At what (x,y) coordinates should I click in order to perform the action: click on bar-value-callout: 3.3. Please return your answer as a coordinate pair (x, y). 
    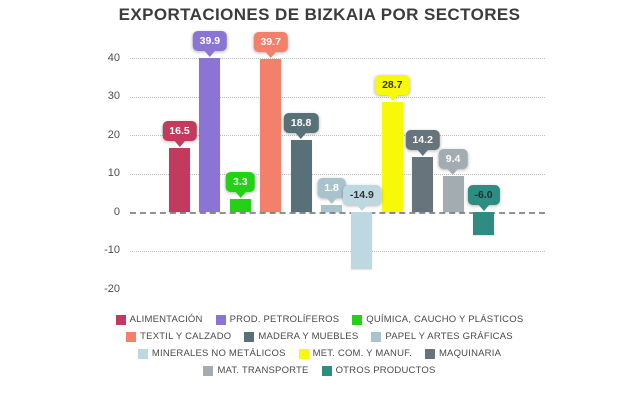
    Looking at the image, I should click on (240, 185).